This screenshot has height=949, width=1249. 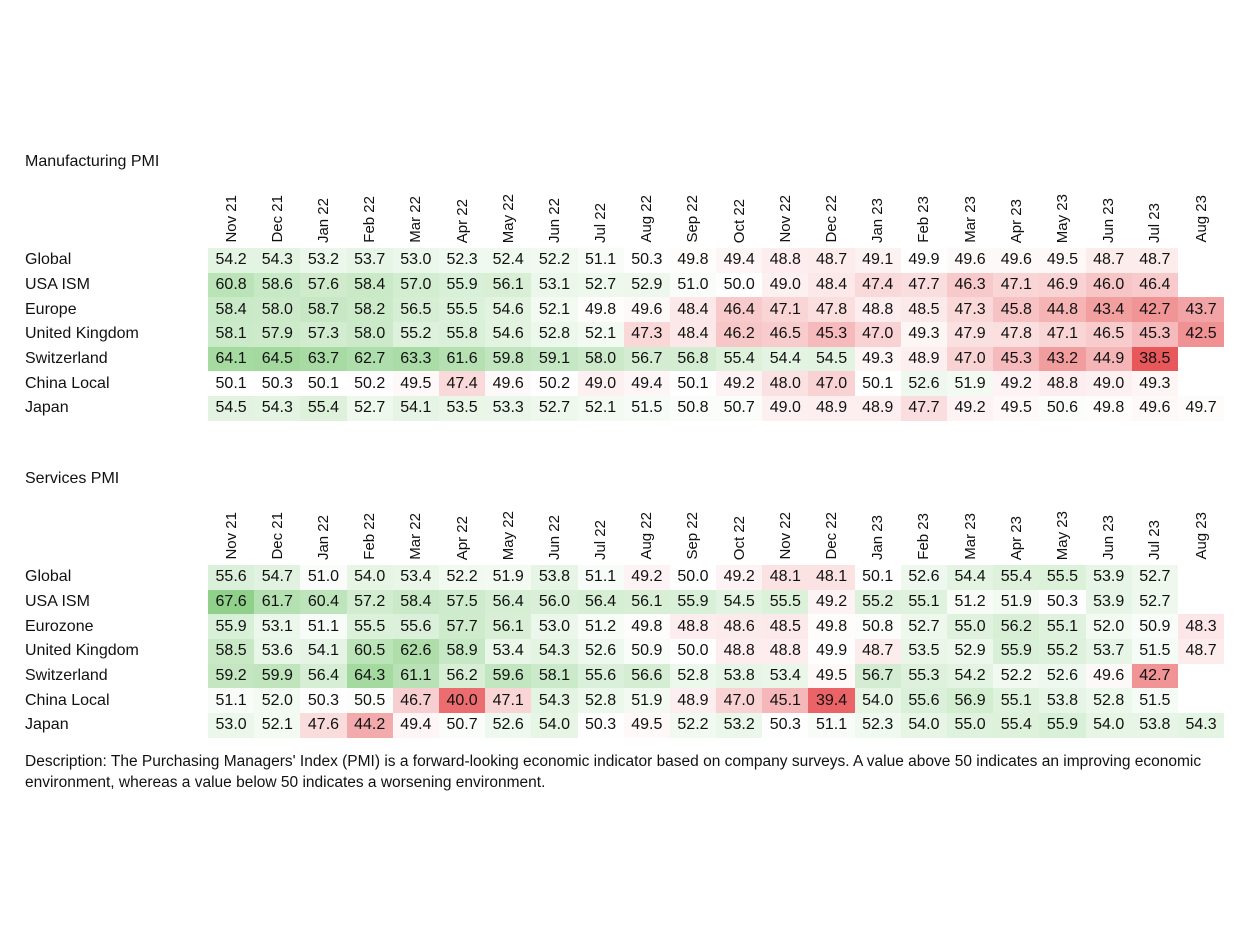 I want to click on heatmap-cell: 54.0, so click(x=369, y=577).